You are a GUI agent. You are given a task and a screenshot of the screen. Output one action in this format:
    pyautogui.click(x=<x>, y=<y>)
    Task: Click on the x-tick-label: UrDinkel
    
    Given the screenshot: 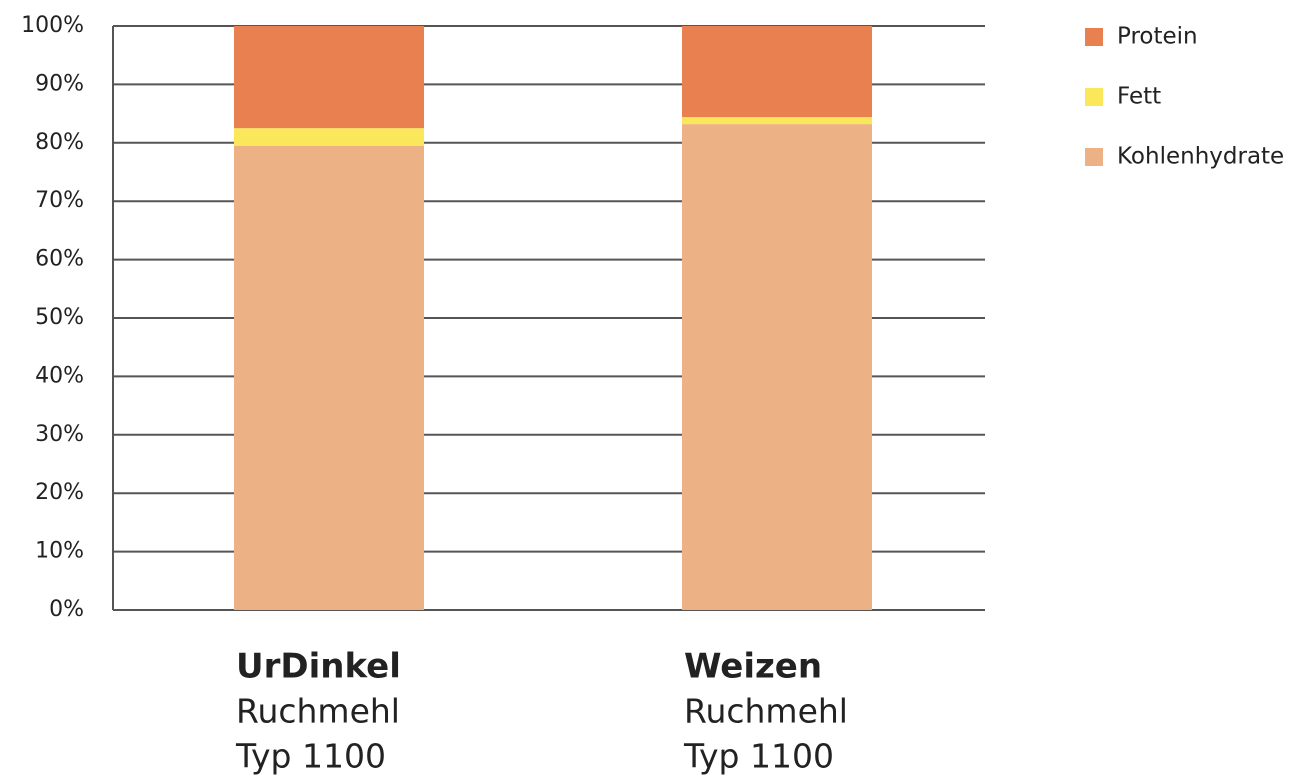 What is the action you would take?
    pyautogui.click(x=318, y=667)
    